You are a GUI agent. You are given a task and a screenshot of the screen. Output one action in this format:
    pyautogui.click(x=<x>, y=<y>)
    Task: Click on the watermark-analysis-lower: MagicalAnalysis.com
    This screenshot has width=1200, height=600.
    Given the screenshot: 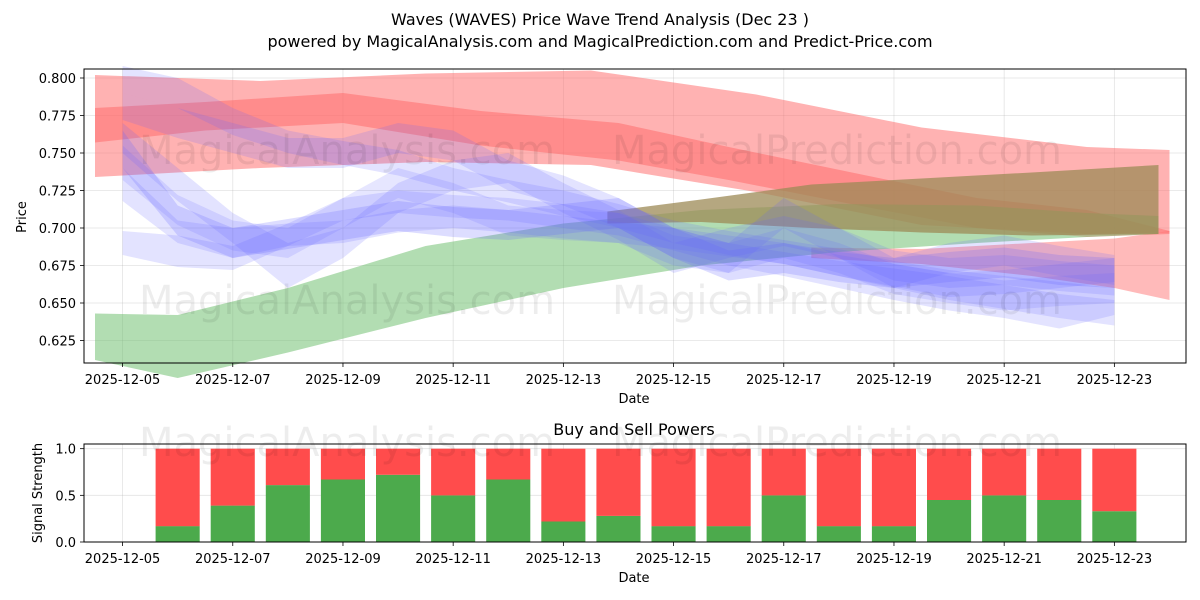 What is the action you would take?
    pyautogui.click(x=347, y=301)
    